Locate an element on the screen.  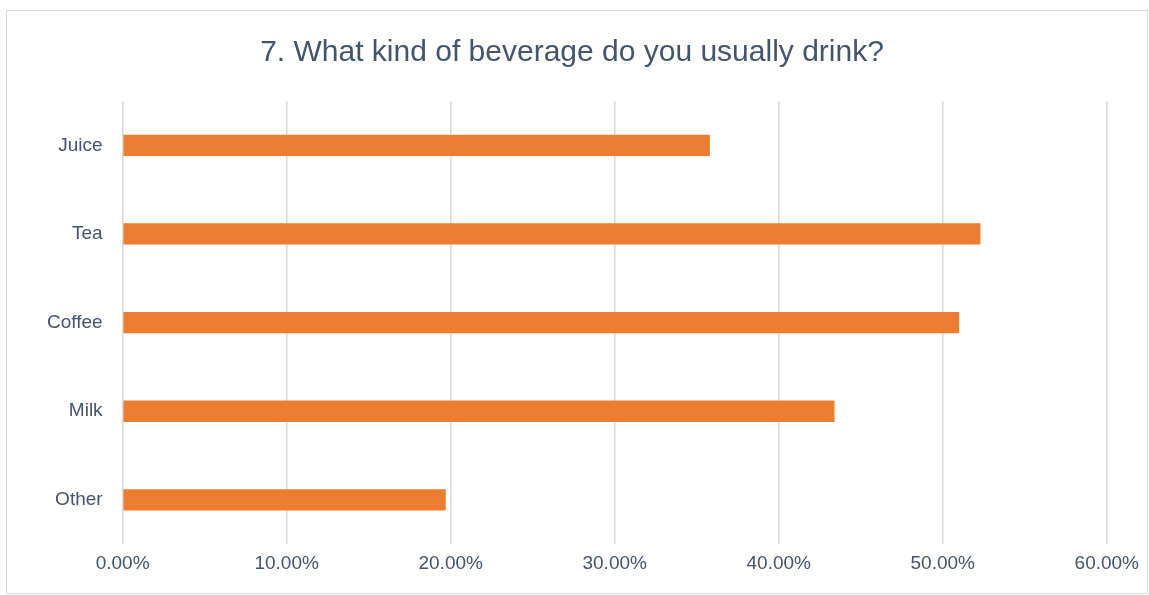
x-tick-label: 50.00% is located at coordinates (943, 562).